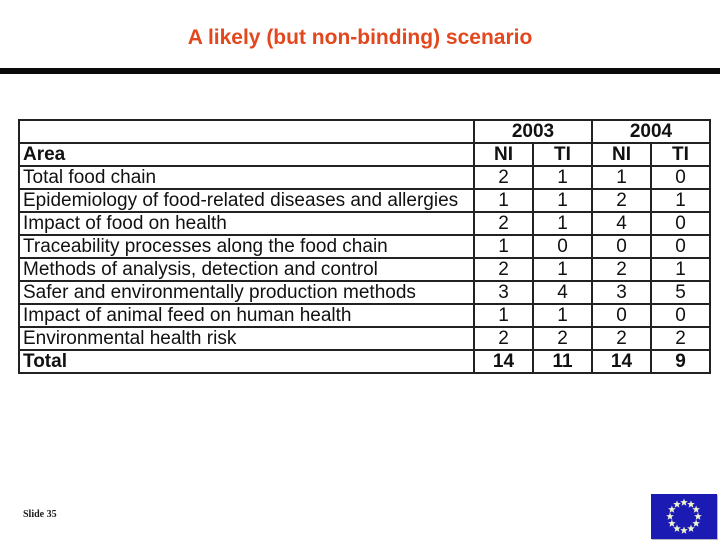 The width and height of the screenshot is (720, 540). I want to click on value-cell: 5, so click(680, 292).